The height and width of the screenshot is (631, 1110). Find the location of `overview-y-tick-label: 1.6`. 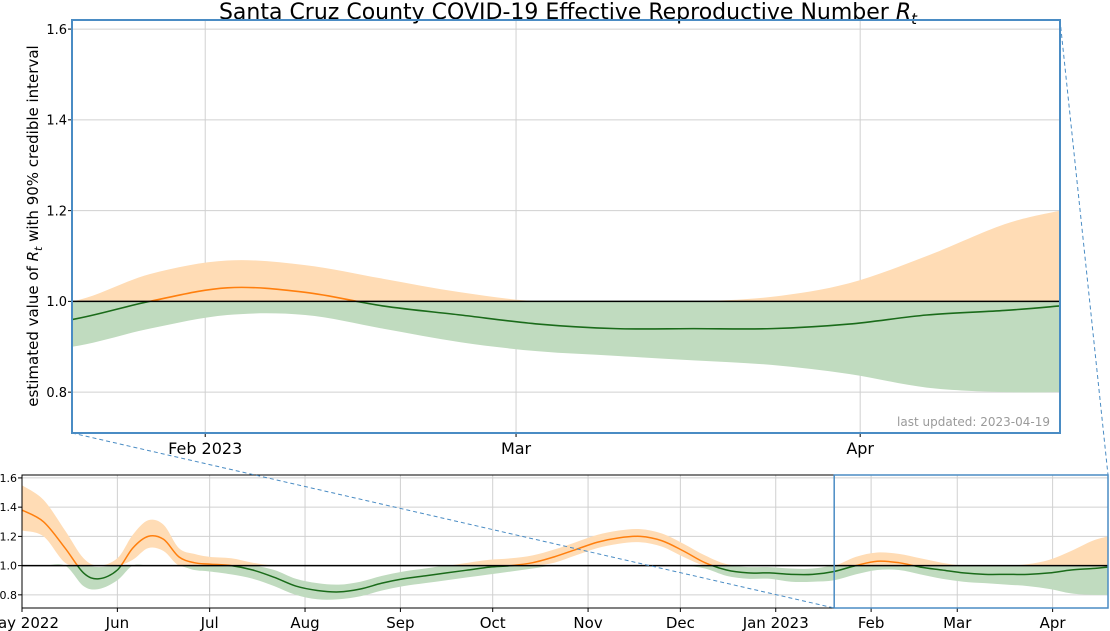

overview-y-tick-label: 1.6 is located at coordinates (8, 478).